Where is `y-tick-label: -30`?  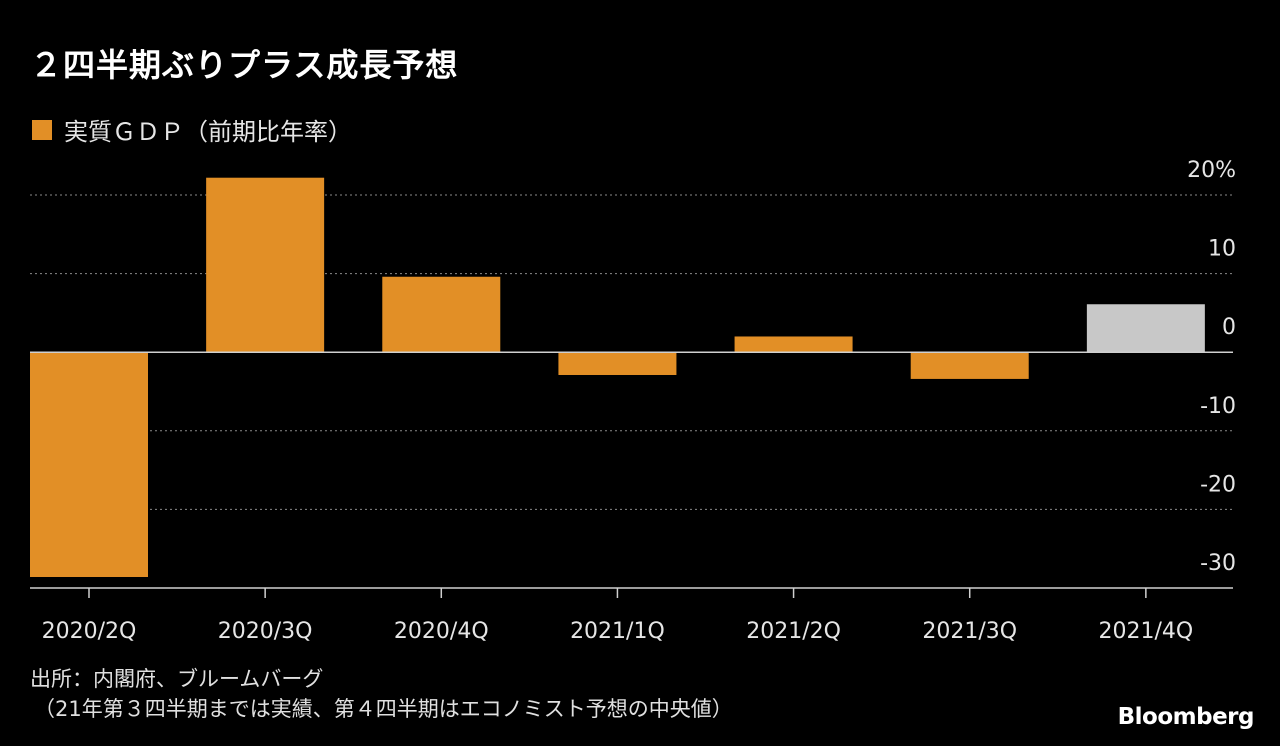 y-tick-label: -30 is located at coordinates (1218, 563).